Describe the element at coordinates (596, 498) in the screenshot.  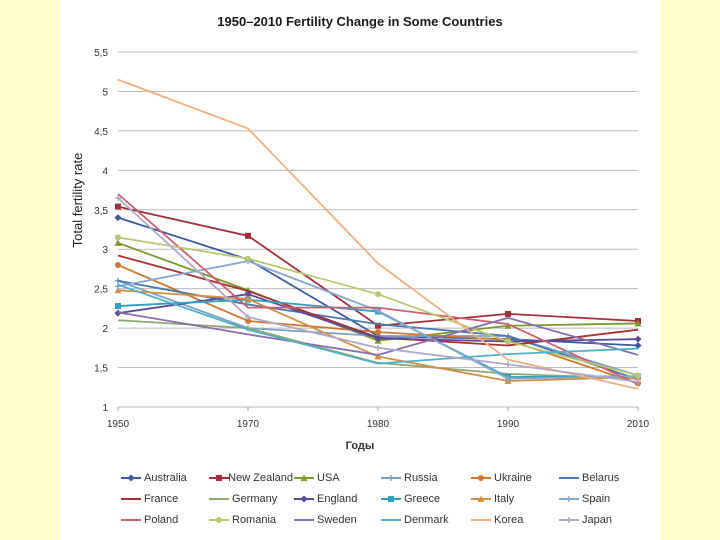
I see `legend-label: Spain` at that location.